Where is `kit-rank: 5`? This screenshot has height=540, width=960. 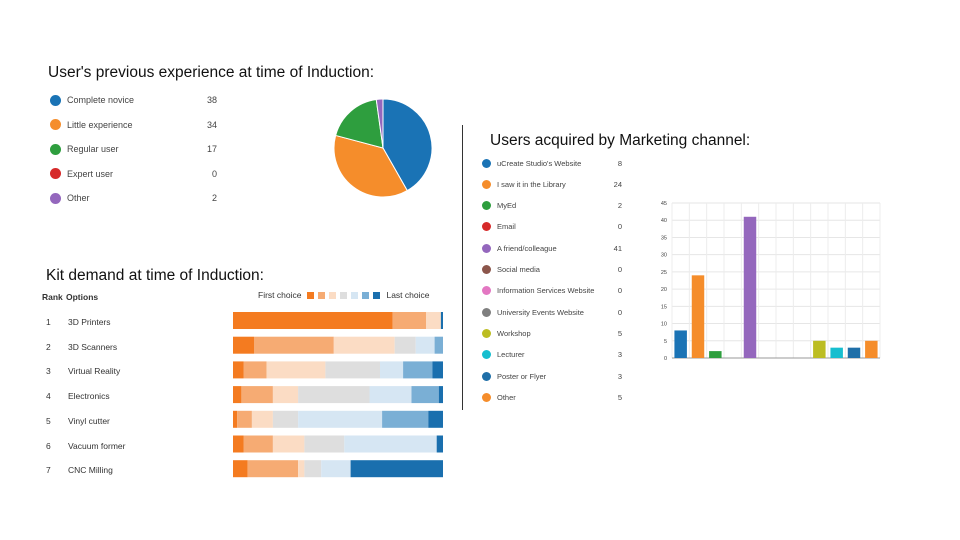
kit-rank: 5 is located at coordinates (48, 420).